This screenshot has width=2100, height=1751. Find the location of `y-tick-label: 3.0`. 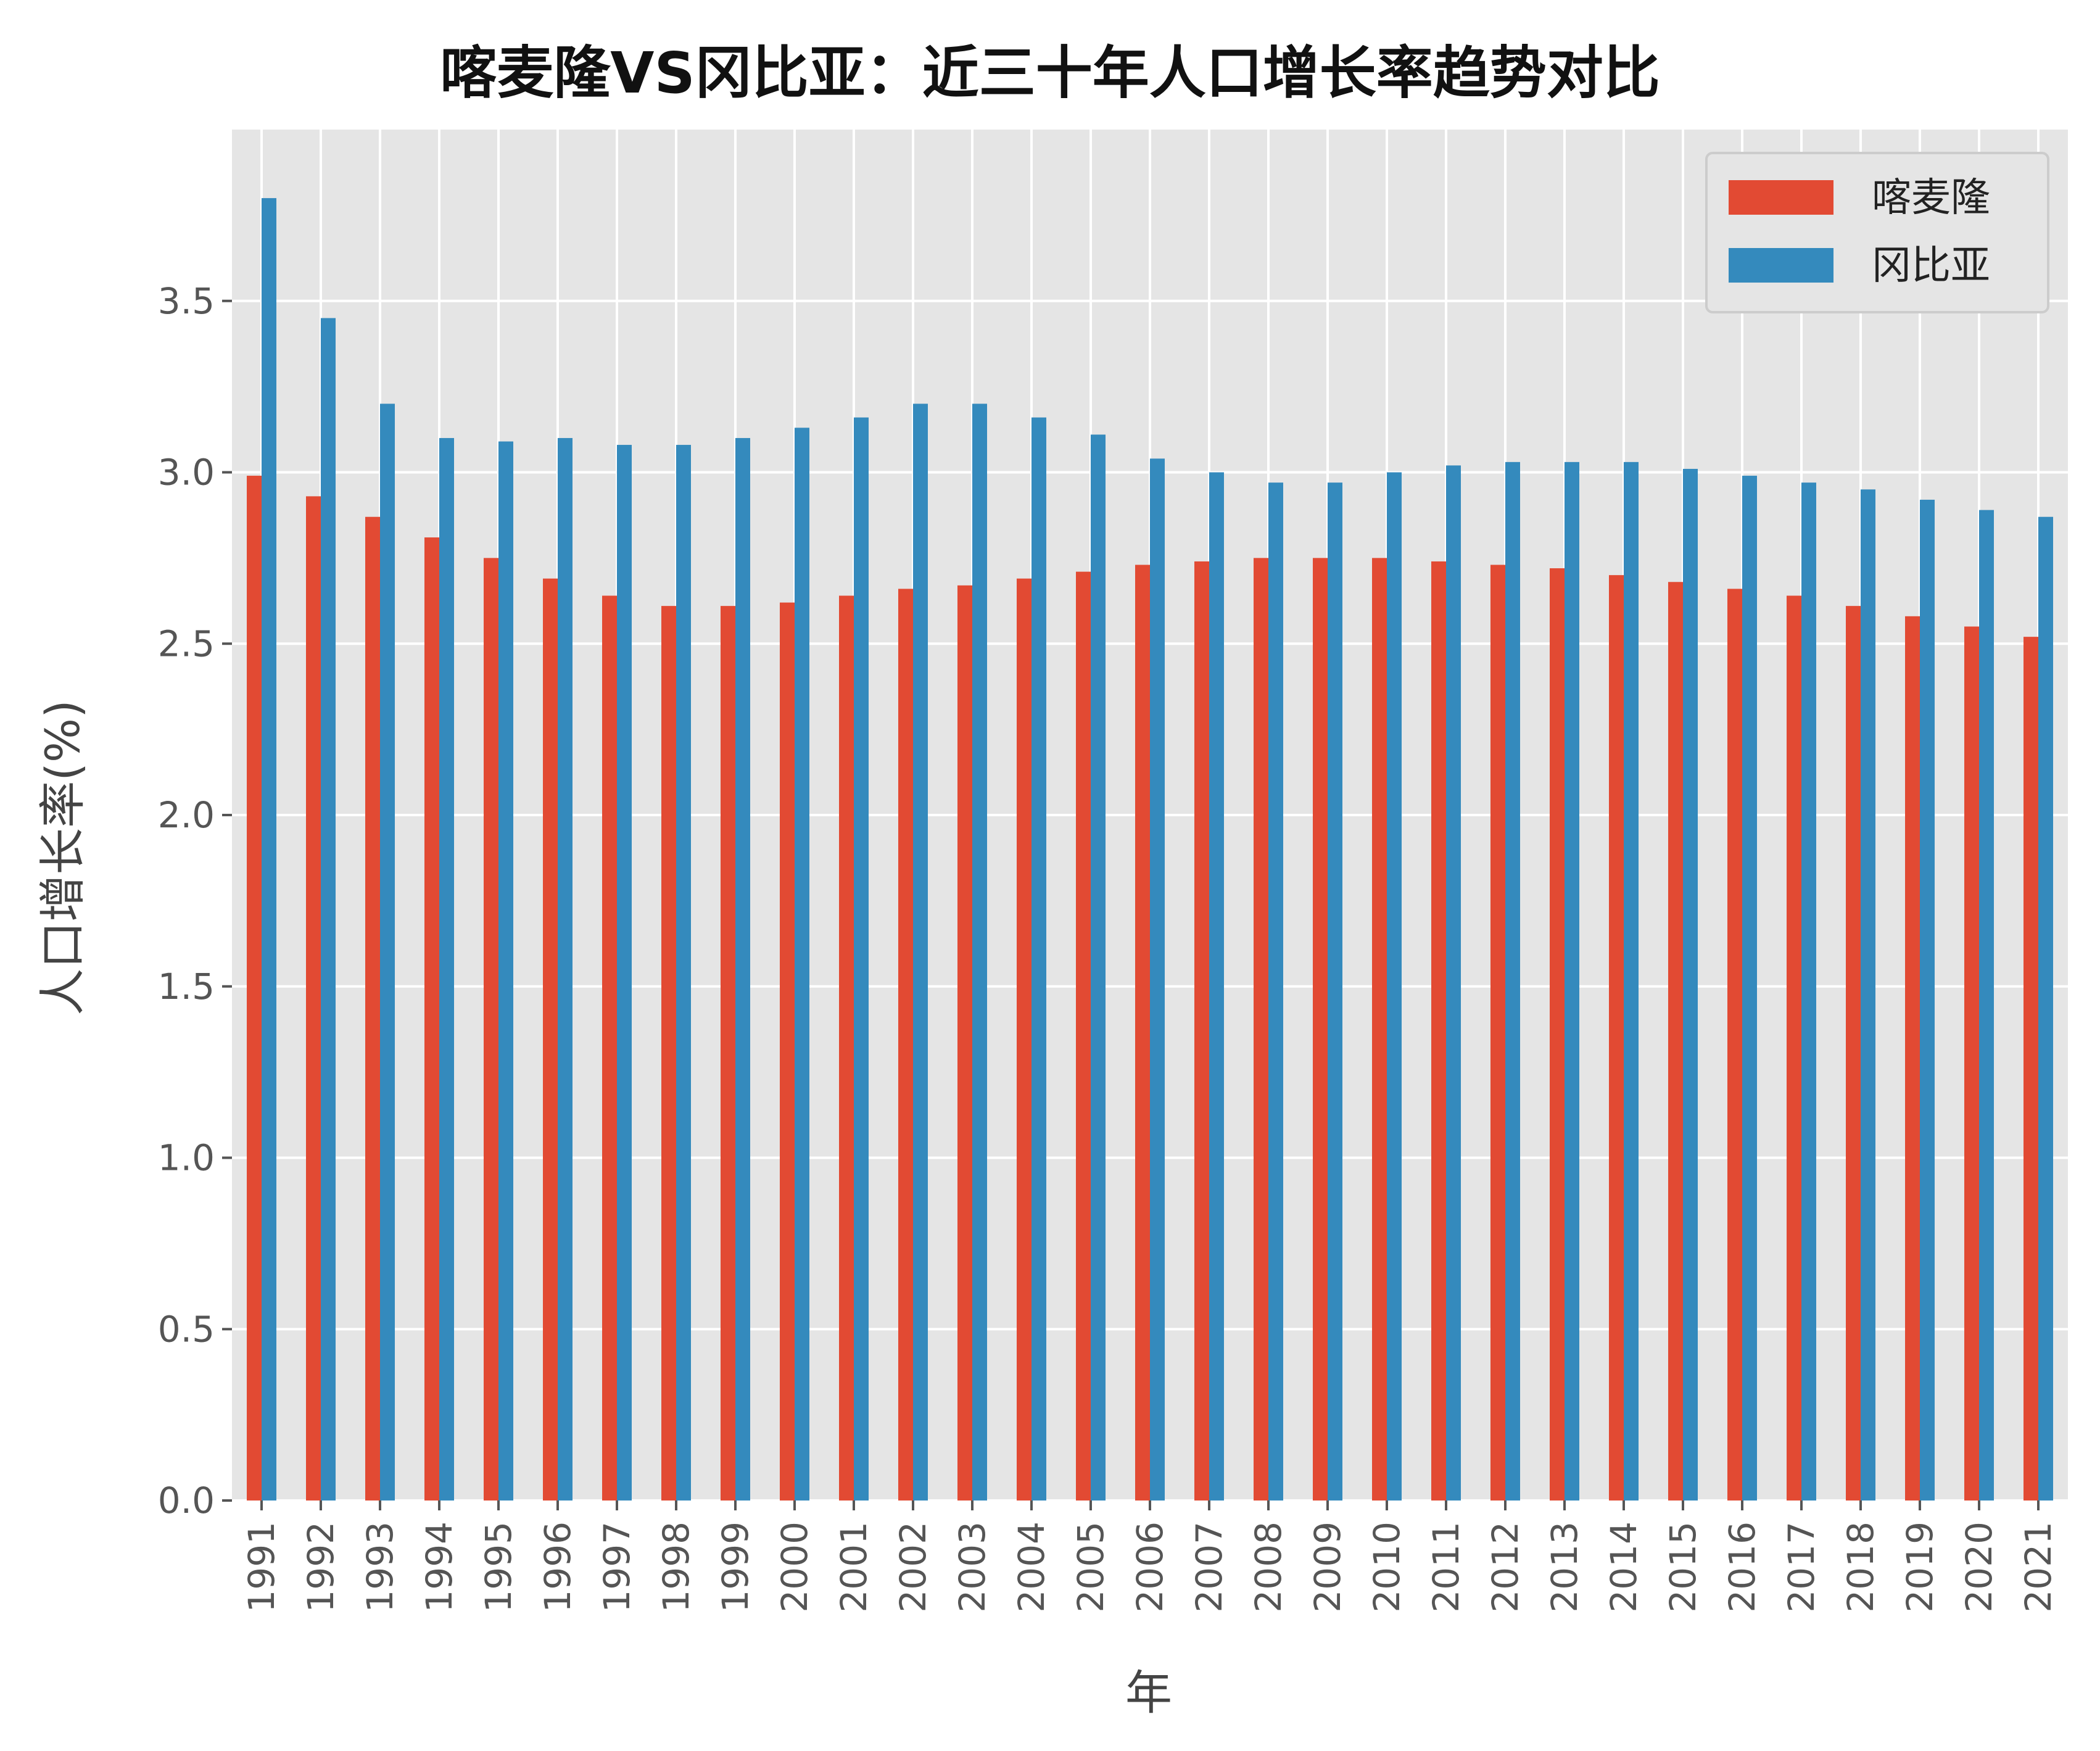

y-tick-label: 3.0 is located at coordinates (186, 473).